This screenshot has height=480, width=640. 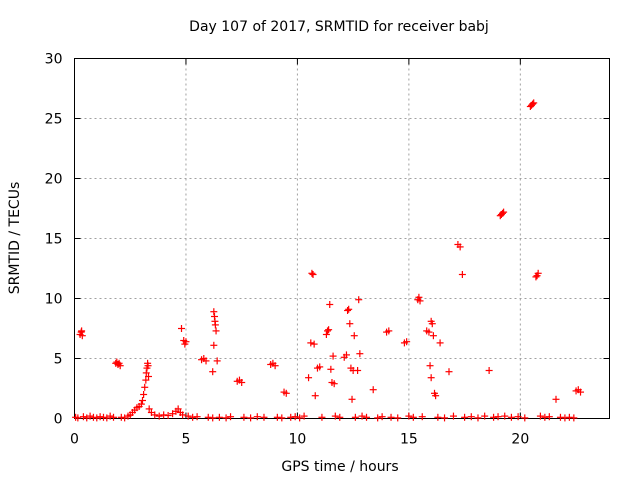 What do you see at coordinates (58, 420) in the screenshot?
I see `y-tick-label: 0` at bounding box center [58, 420].